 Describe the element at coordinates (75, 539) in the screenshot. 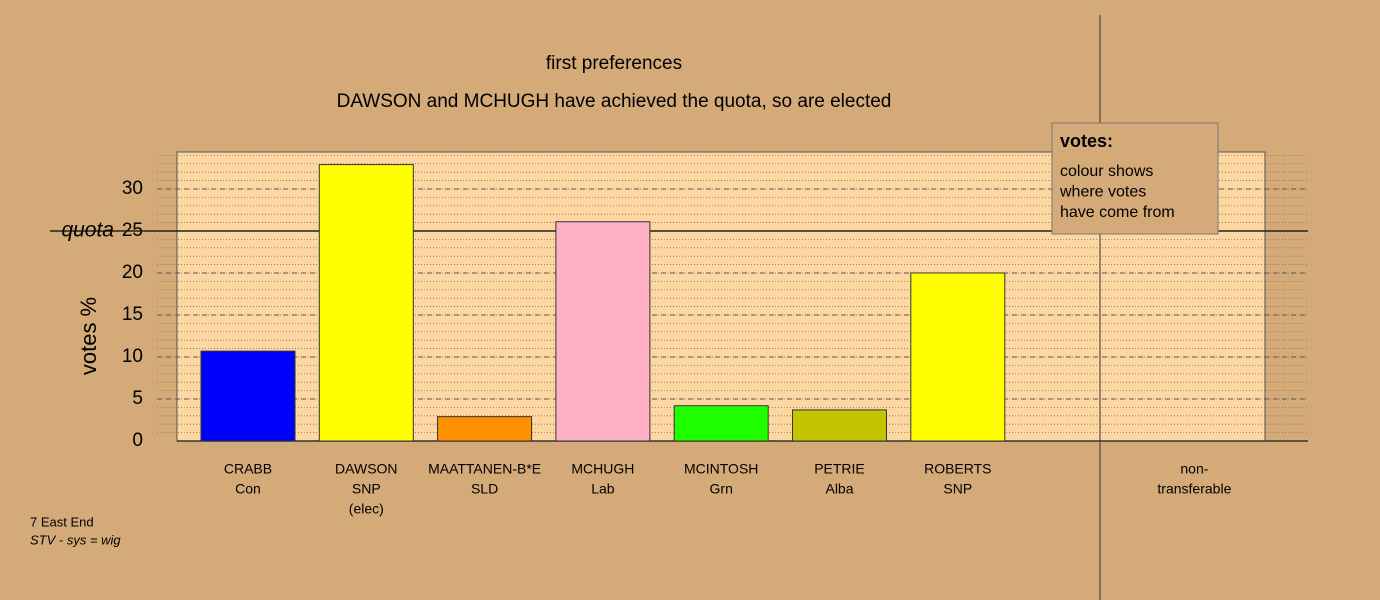

I see `note: STV - sys = wig` at that location.